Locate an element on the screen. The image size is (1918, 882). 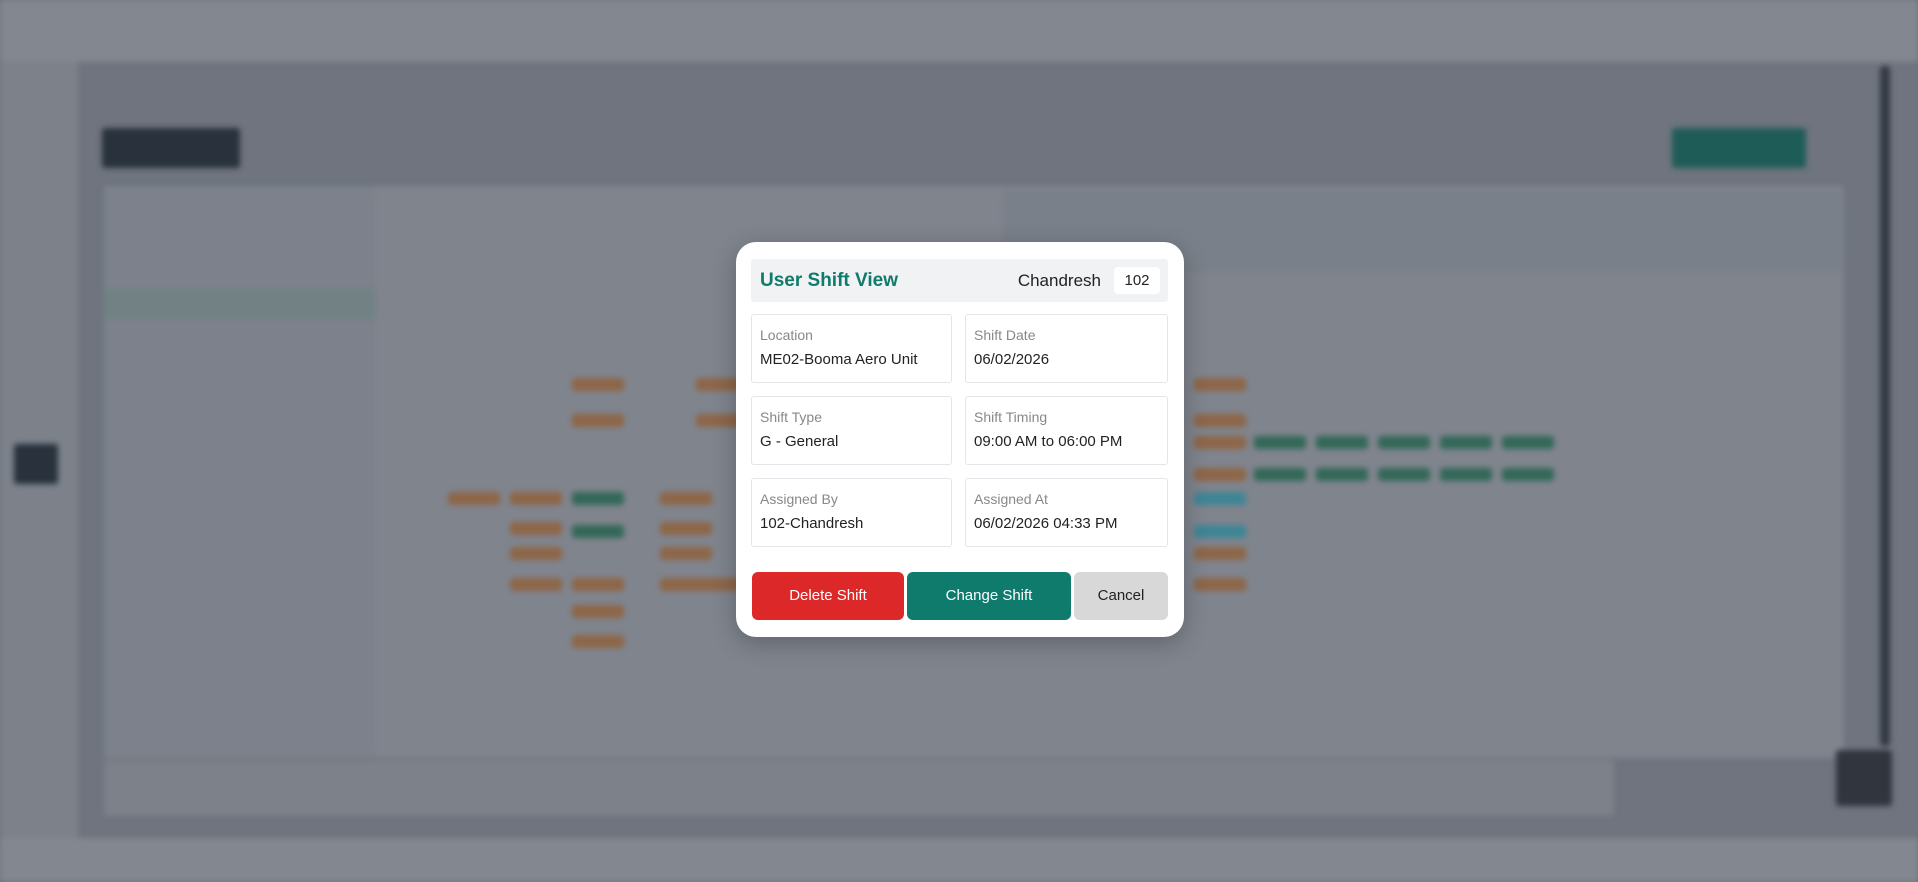
field-label: Assigned By is located at coordinates (799, 499).